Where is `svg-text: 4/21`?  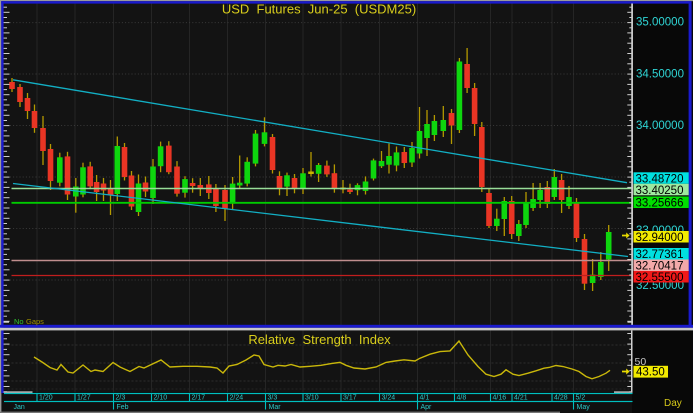
svg-text: 4/21 is located at coordinates (521, 398).